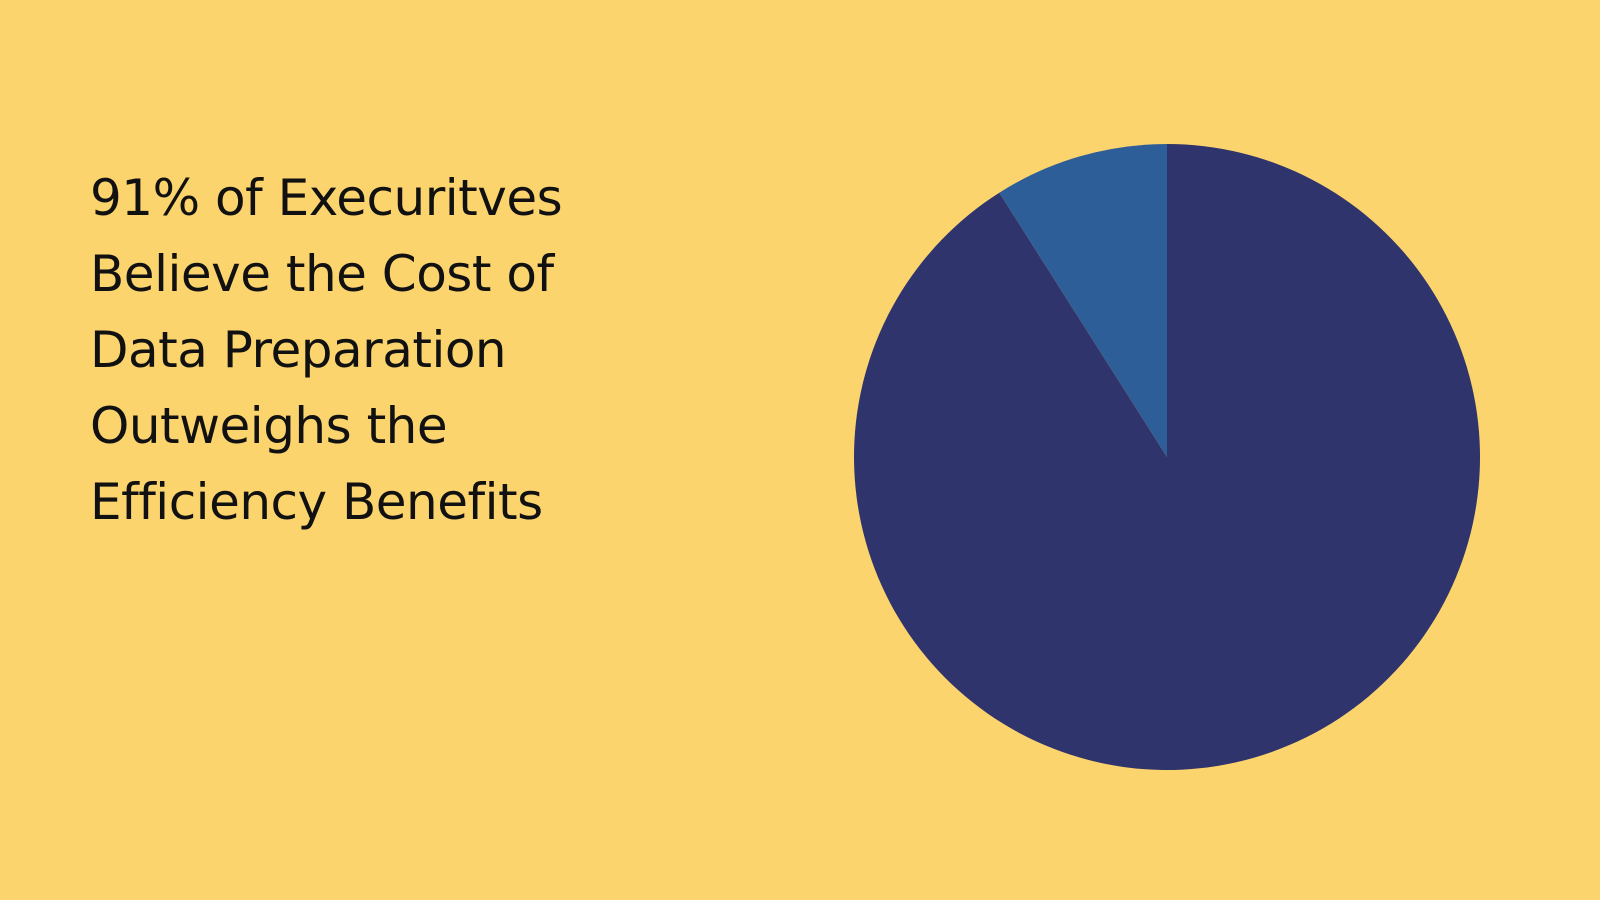  I want to click on headline-line-1: 91% of Execuritves, so click(326, 198).